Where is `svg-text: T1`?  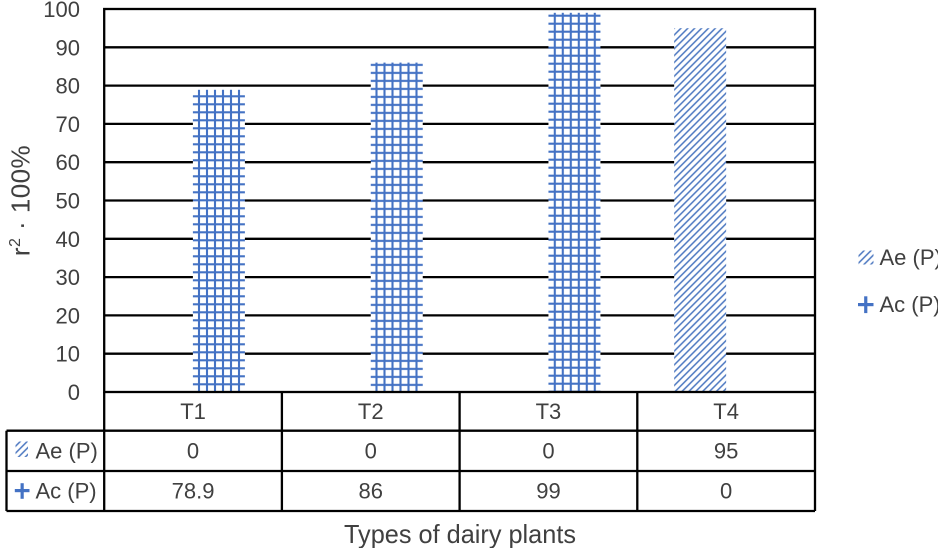
svg-text: T1 is located at coordinates (193, 411).